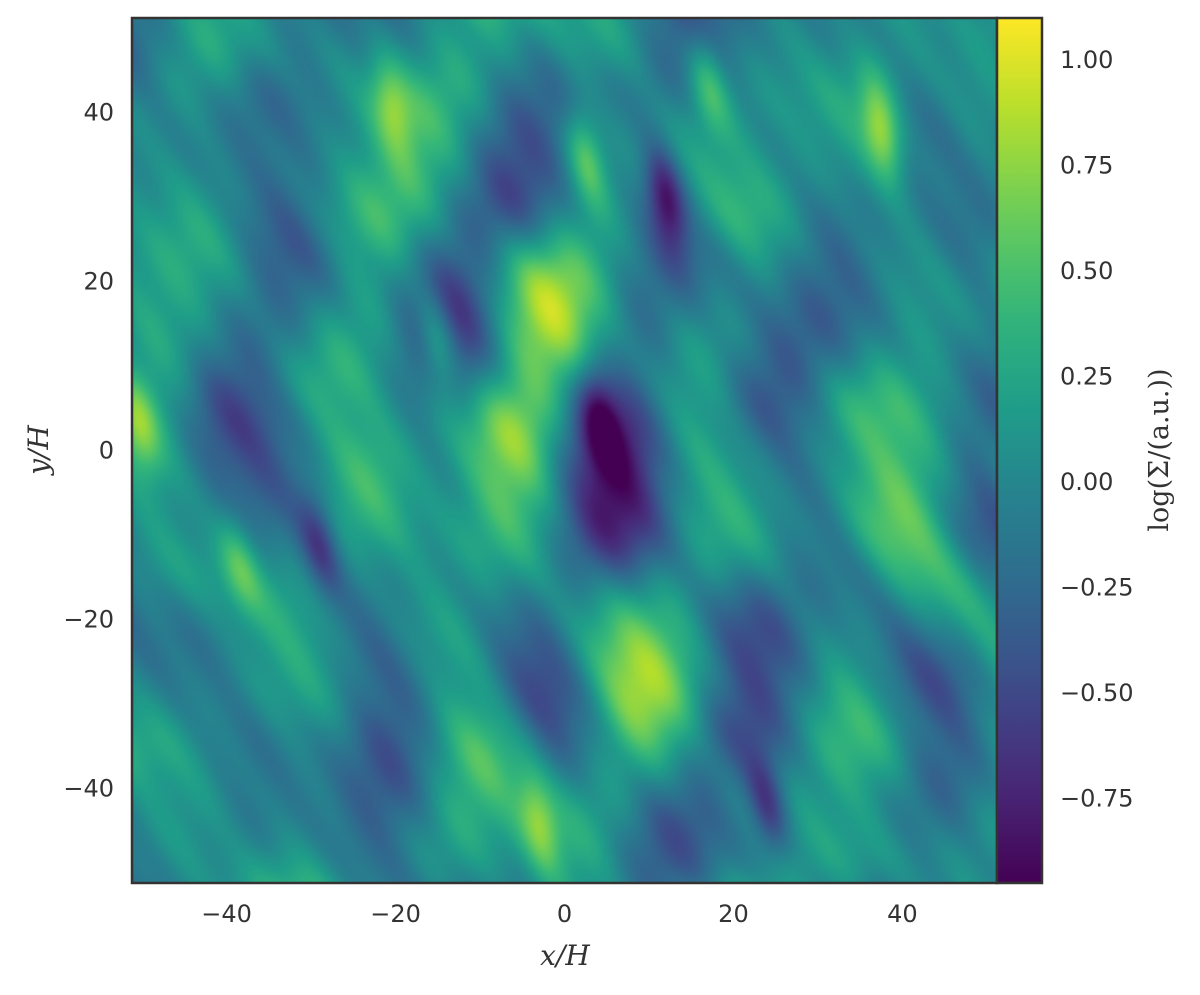  Describe the element at coordinates (1097, 429) in the screenshot. I see `colorbar-ticks: 1.00 0.75 0.50 0.25 0.00 −0.25 −0.50 −0.75` at that location.